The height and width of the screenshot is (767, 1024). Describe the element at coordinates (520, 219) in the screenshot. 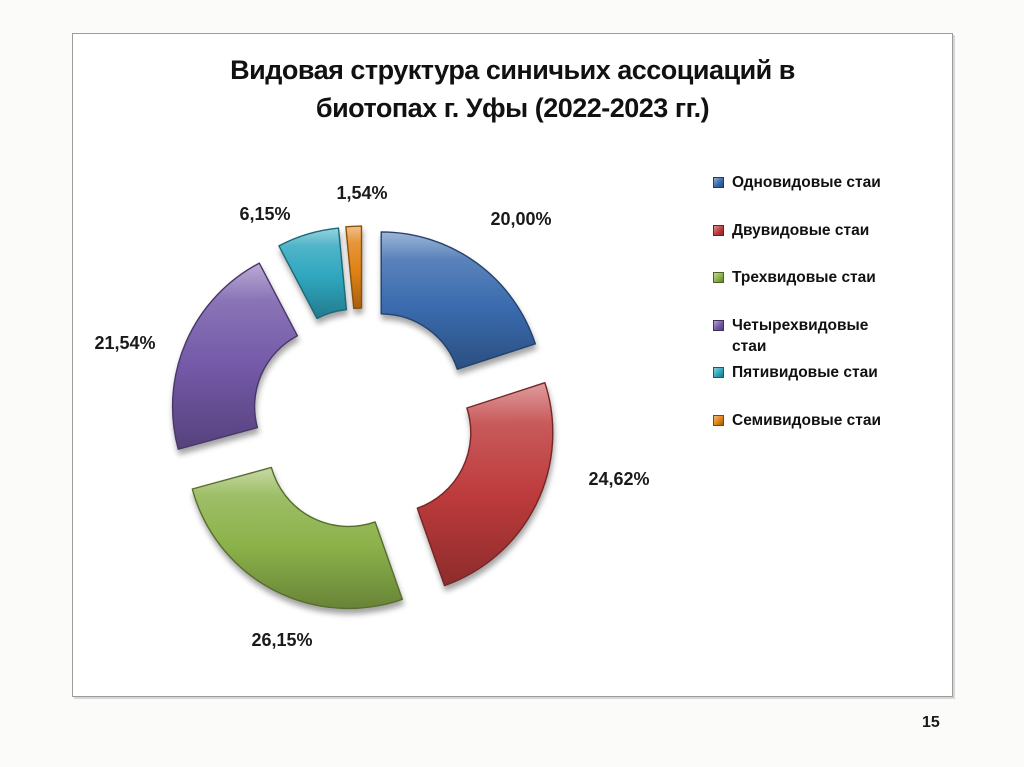

I see `data-label-1: 20,00%` at that location.